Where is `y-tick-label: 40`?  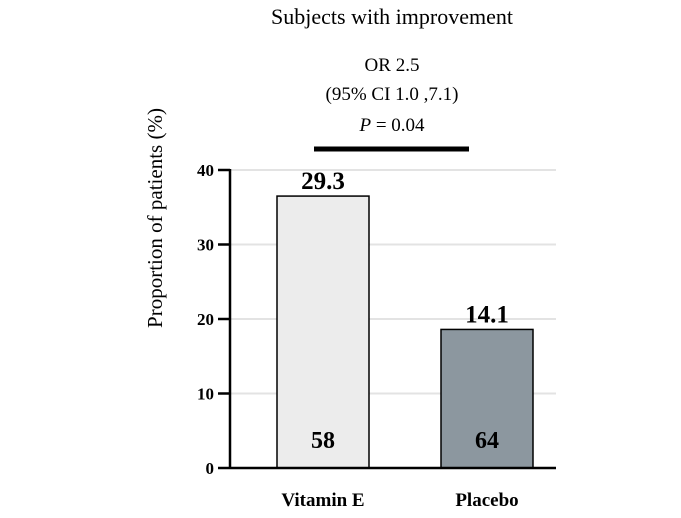 y-tick-label: 40 is located at coordinates (205, 170).